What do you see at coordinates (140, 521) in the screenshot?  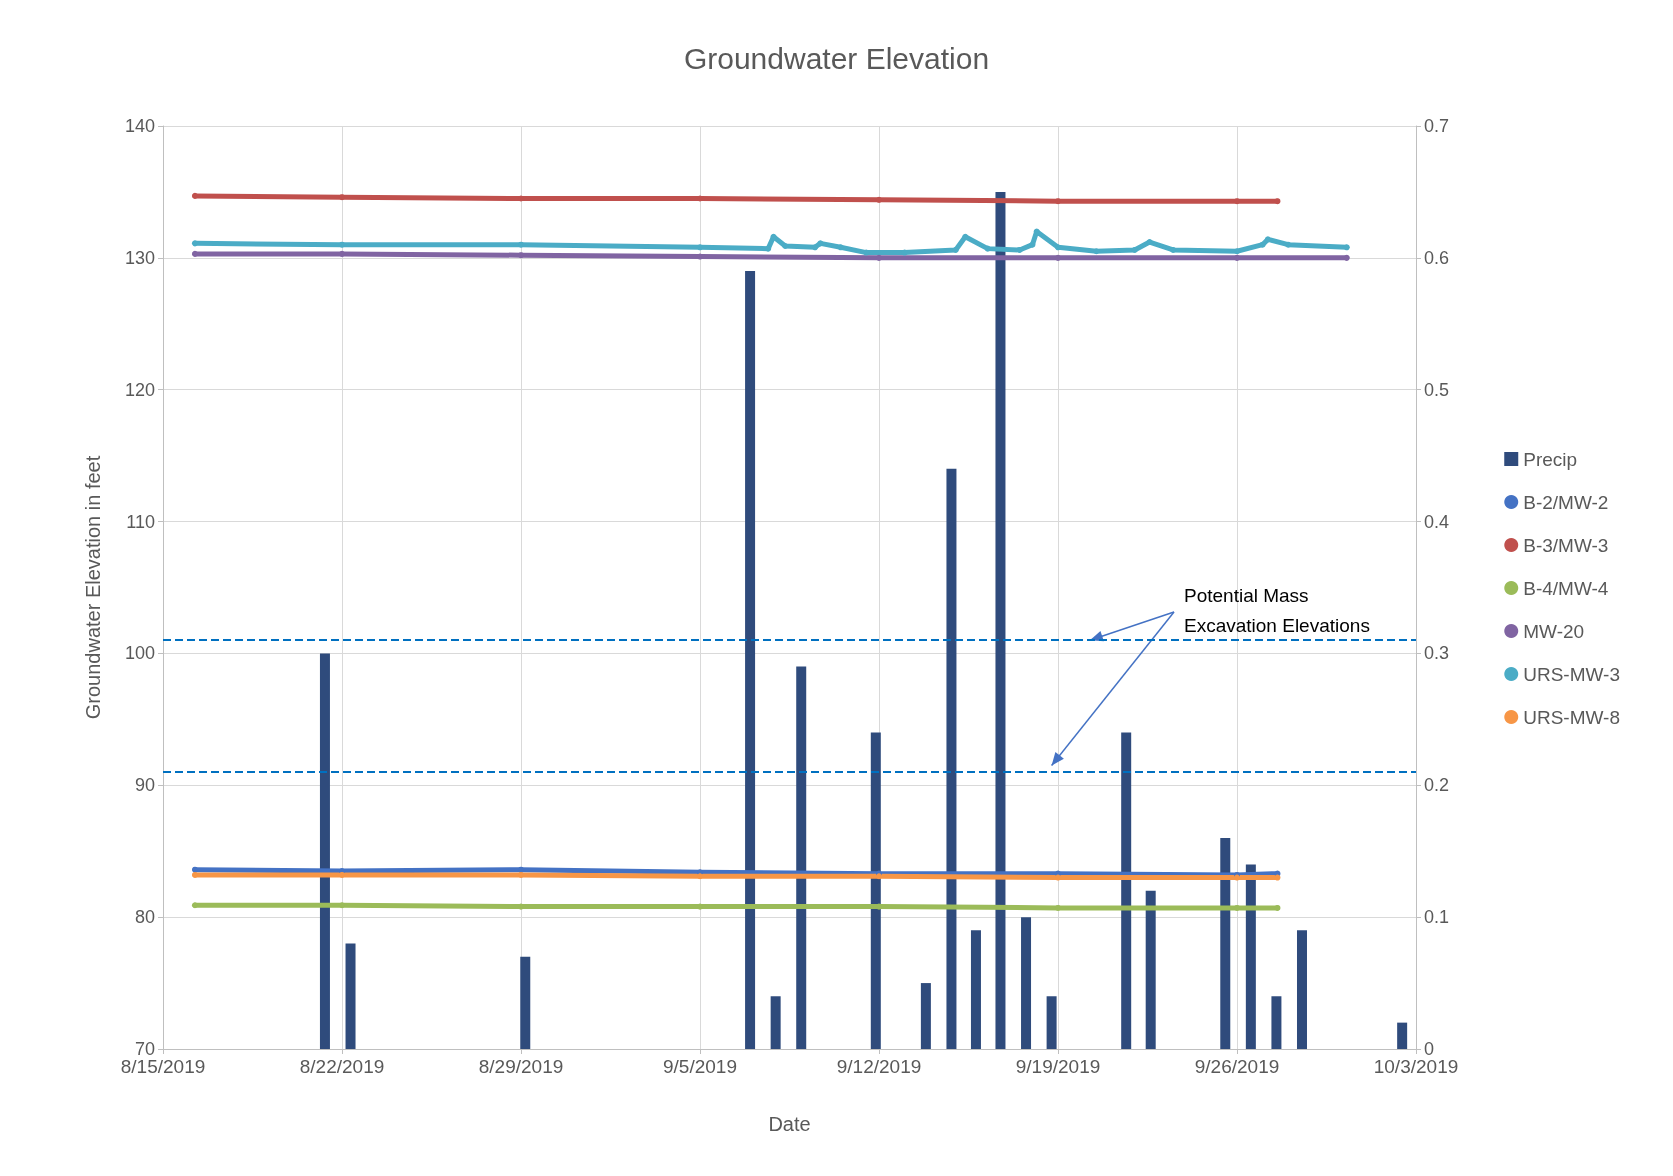 I see `y-tick-label: 110` at bounding box center [140, 521].